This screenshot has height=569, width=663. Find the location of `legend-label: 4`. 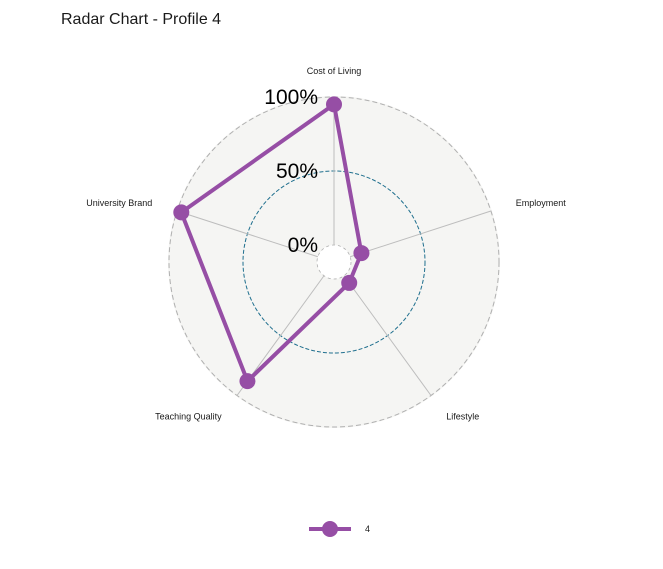

legend-label: 4 is located at coordinates (368, 529).